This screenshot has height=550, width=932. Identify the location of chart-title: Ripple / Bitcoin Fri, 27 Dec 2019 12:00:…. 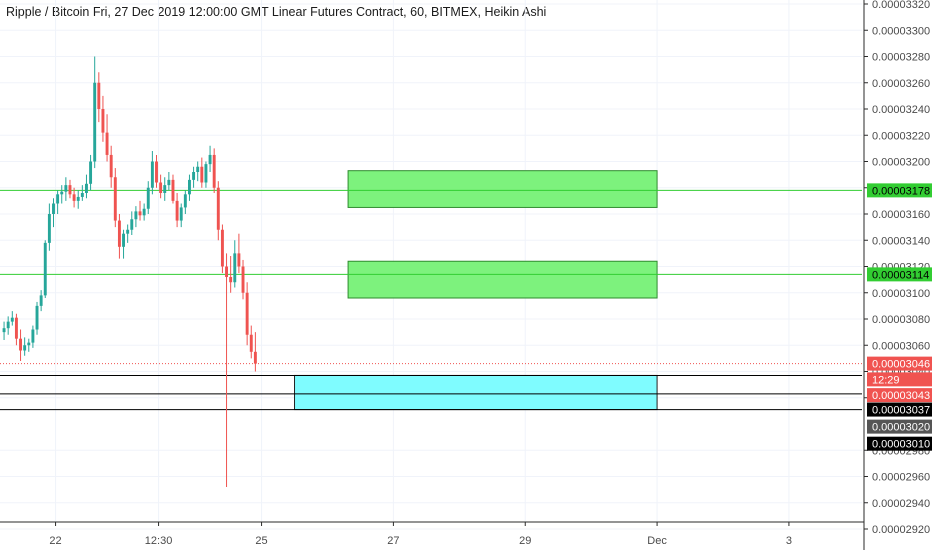
(276, 12).